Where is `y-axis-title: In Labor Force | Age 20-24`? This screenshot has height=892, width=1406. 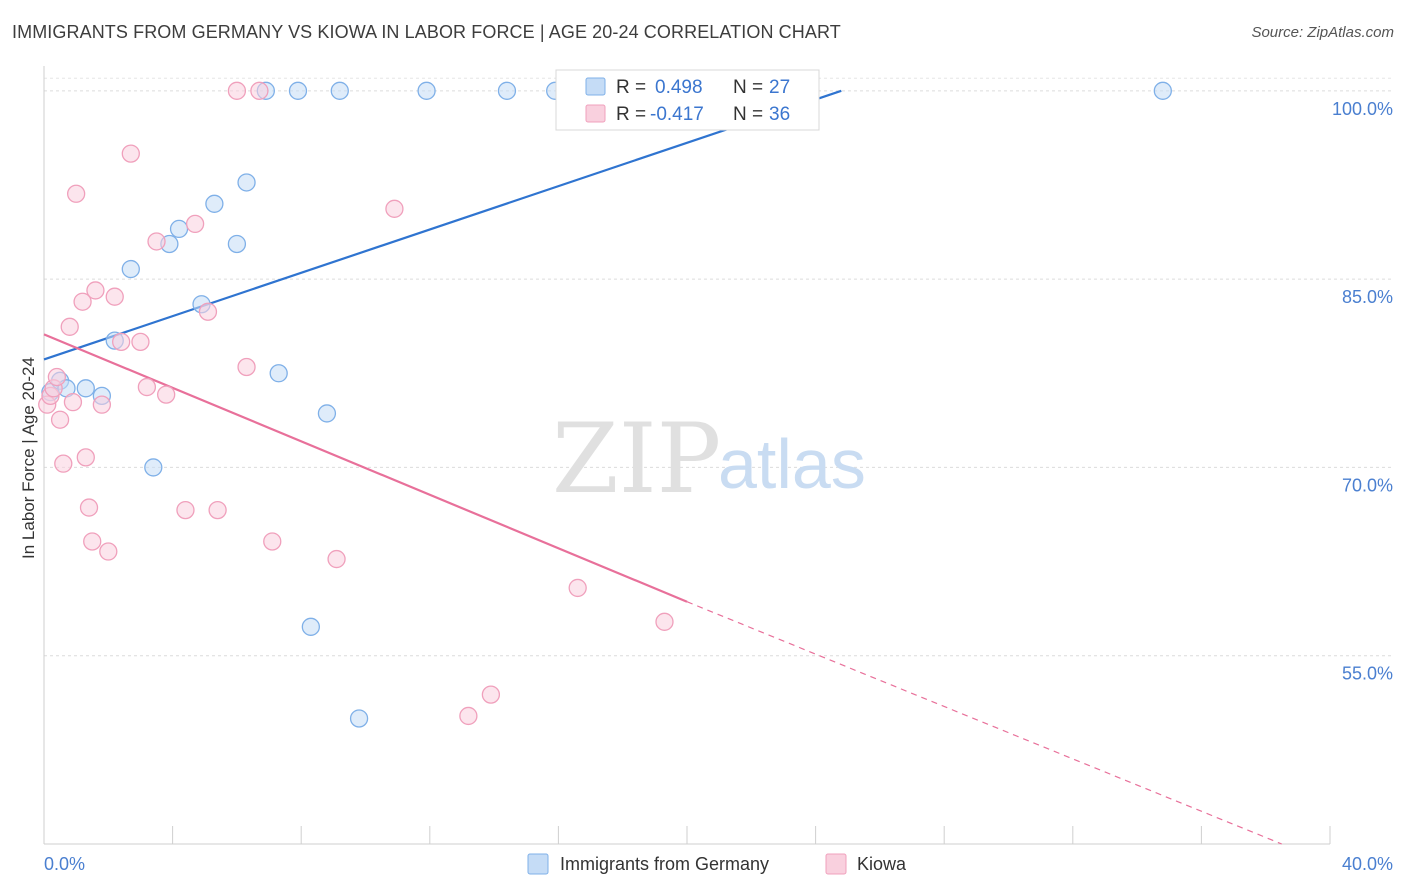
y-axis-title: In Labor Force | Age 20-24 is located at coordinates (28, 458).